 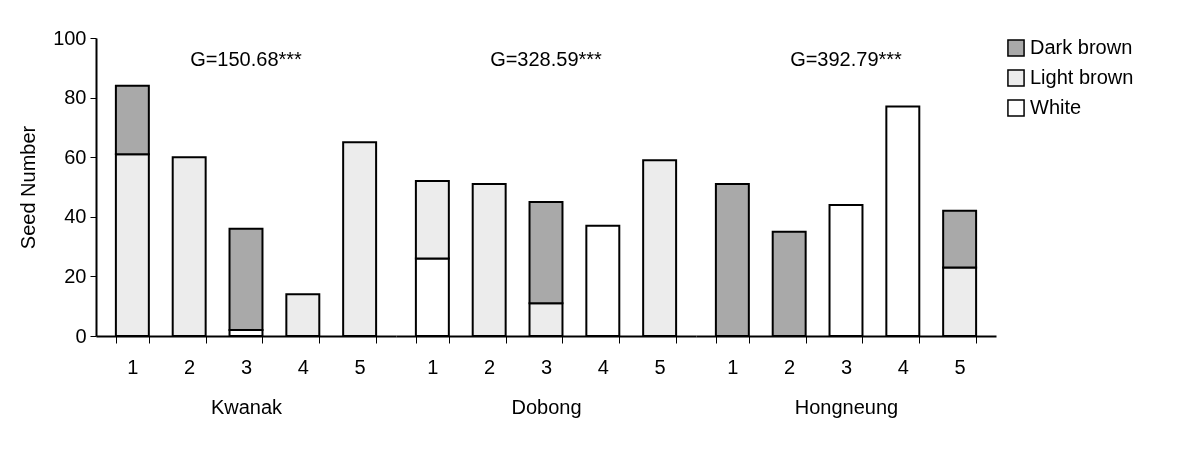 What do you see at coordinates (1081, 47) in the screenshot?
I see `legend-label: Dark brown` at bounding box center [1081, 47].